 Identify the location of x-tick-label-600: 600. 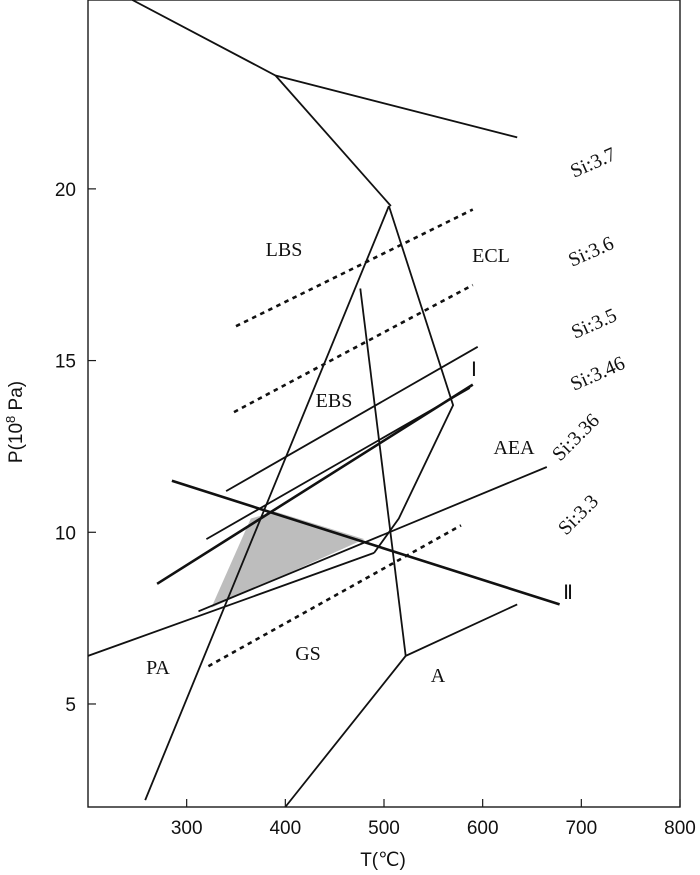
(483, 828).